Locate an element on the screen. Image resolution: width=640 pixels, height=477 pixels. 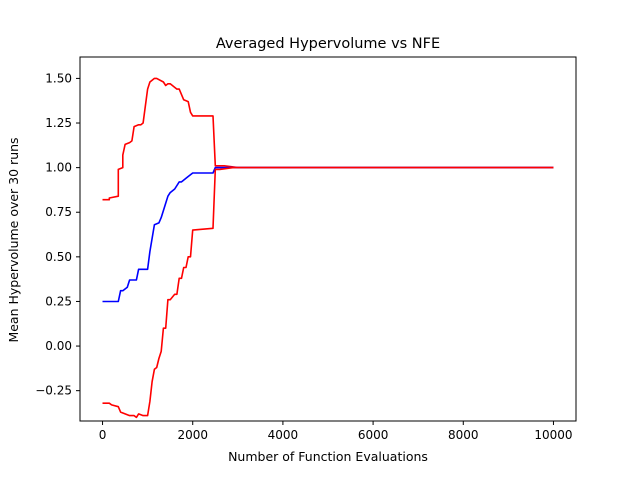
x-tick-label: 8000 is located at coordinates (463, 435).